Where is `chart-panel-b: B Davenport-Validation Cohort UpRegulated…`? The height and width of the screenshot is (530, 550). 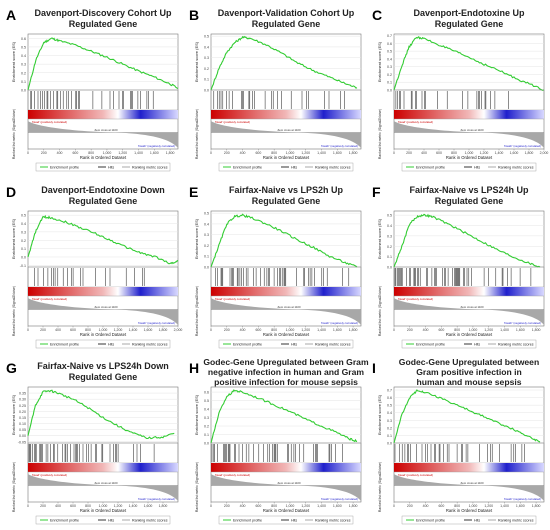
chart-panel-b: B Davenport-Validation Cohort UpRegulated… is located at coordinates (275, 89).